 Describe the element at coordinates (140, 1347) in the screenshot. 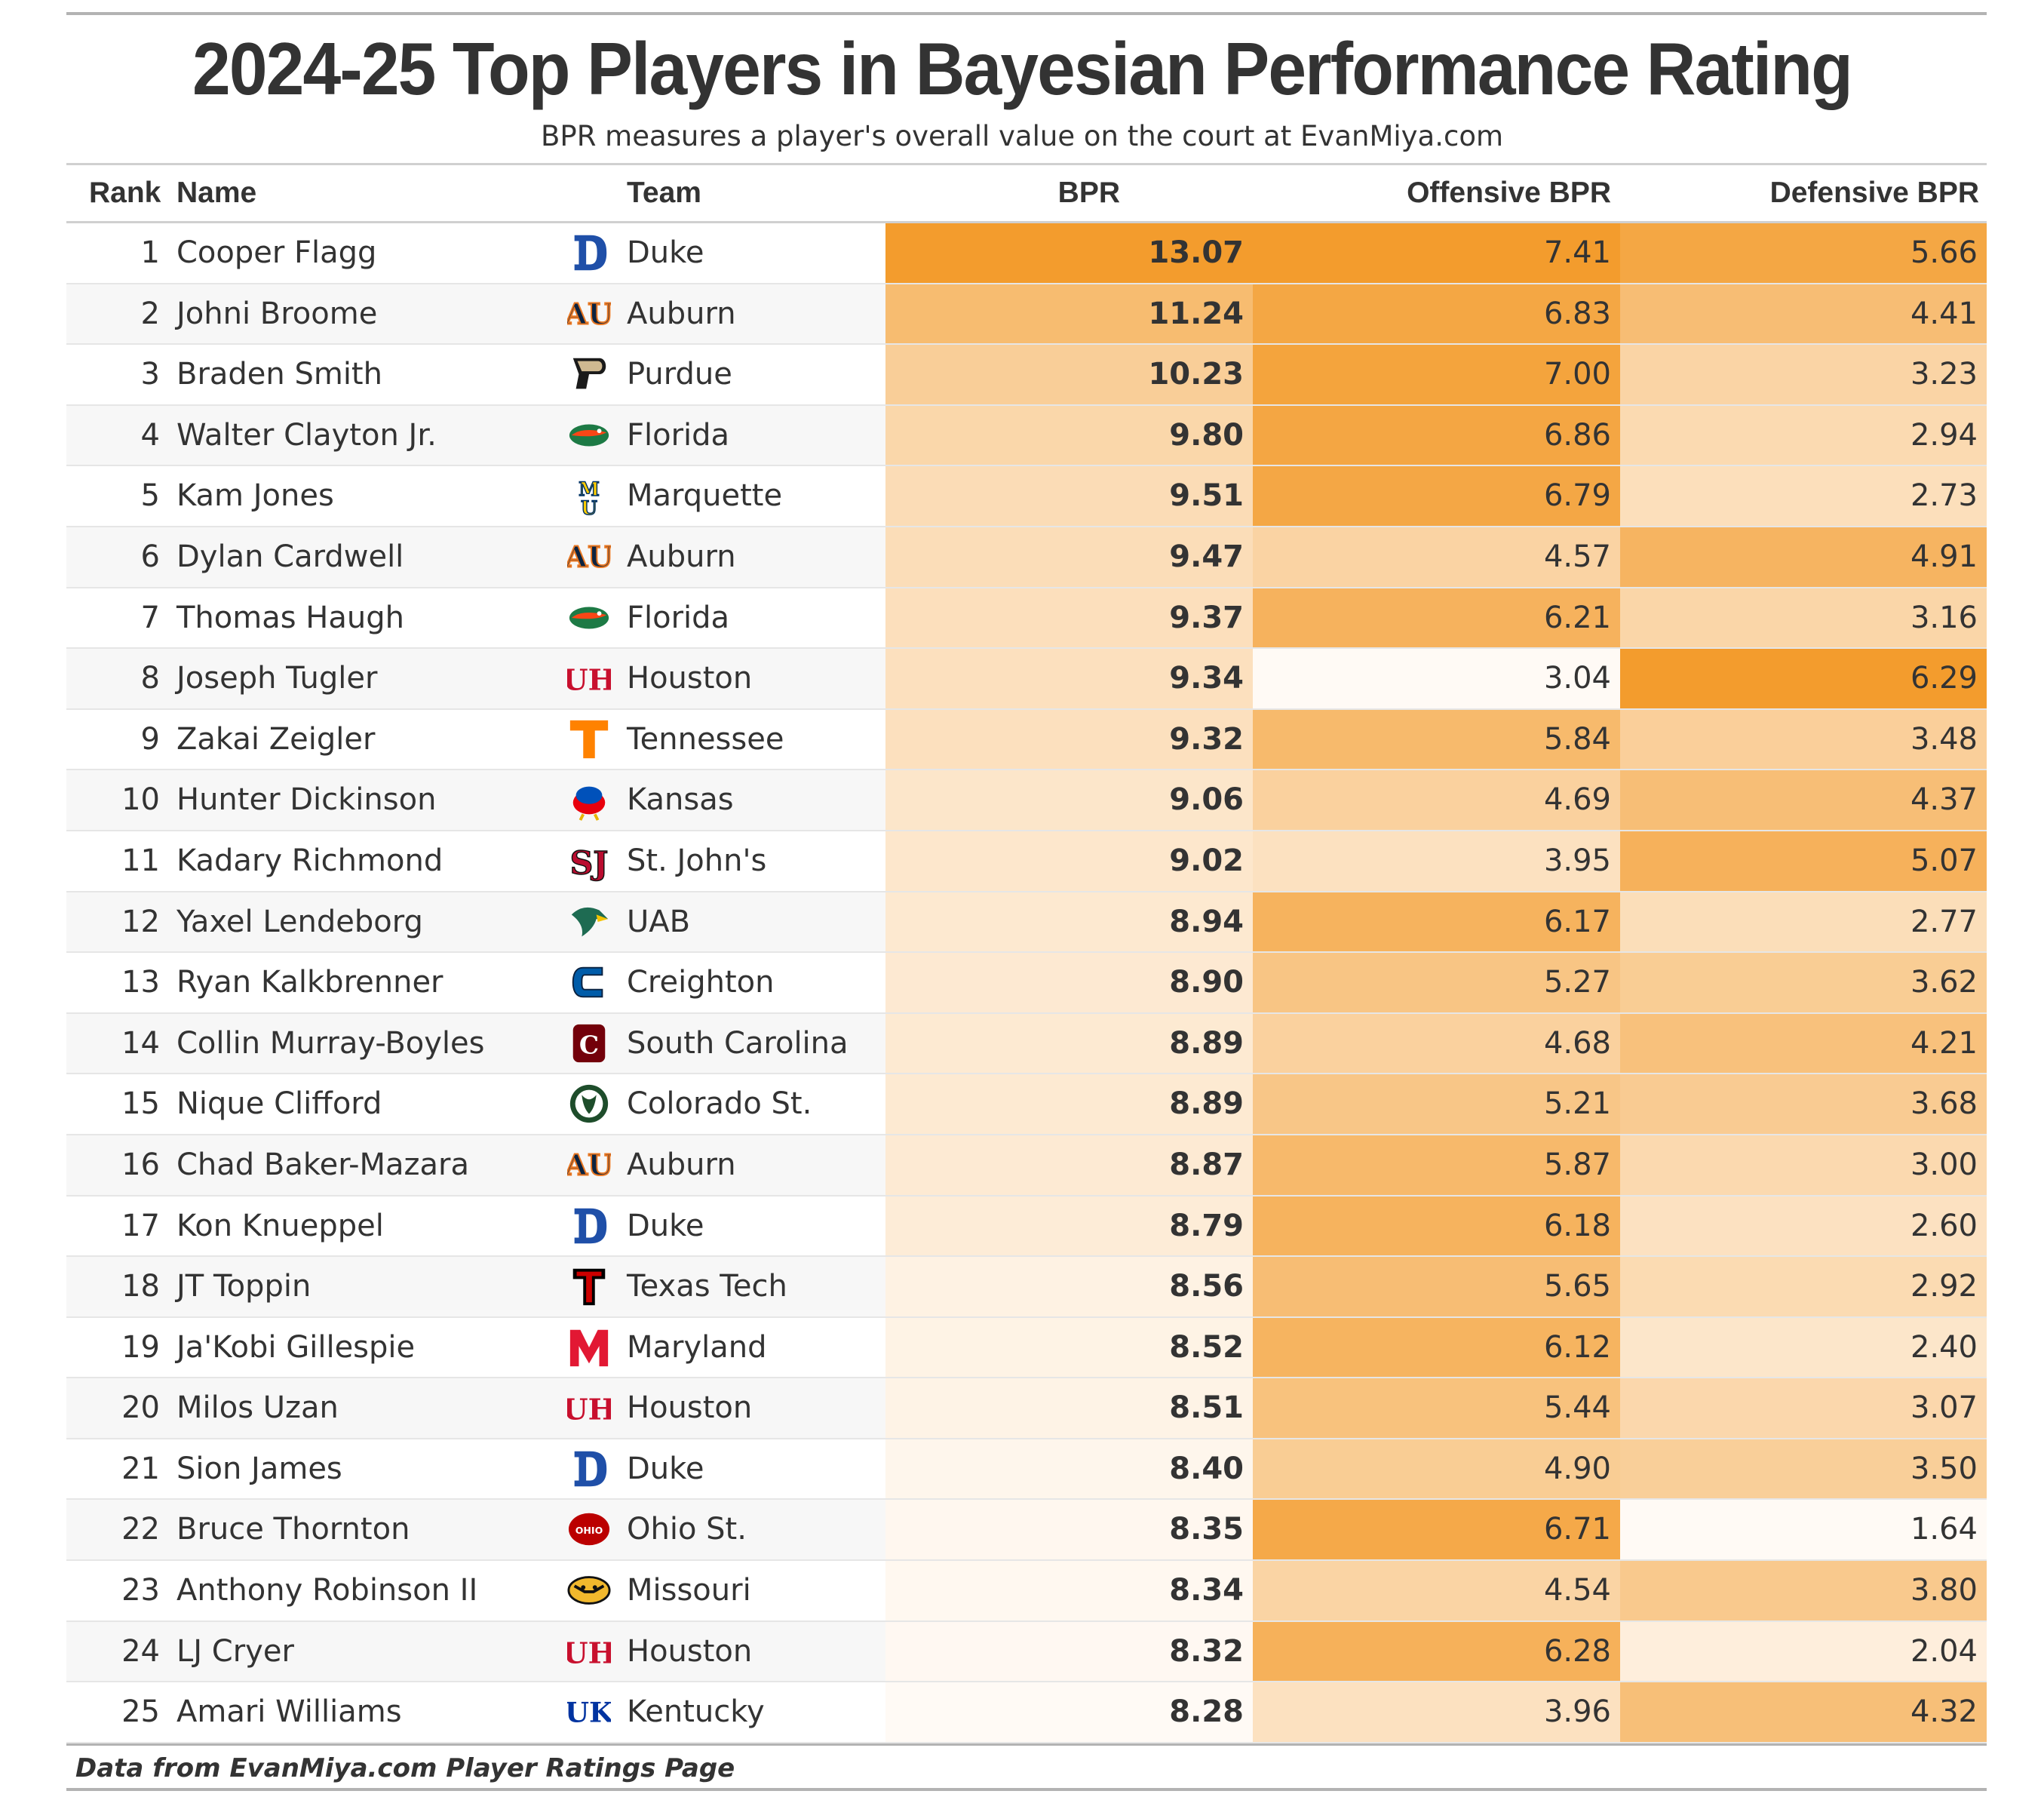

I see `rank-cell: 19` at that location.